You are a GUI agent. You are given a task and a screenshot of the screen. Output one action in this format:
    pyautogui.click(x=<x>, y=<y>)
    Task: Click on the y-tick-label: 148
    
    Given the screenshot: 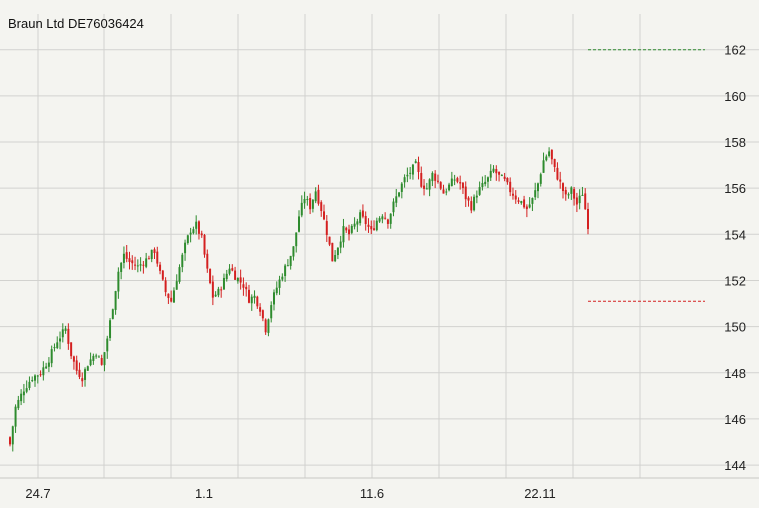 What is the action you would take?
    pyautogui.click(x=735, y=373)
    